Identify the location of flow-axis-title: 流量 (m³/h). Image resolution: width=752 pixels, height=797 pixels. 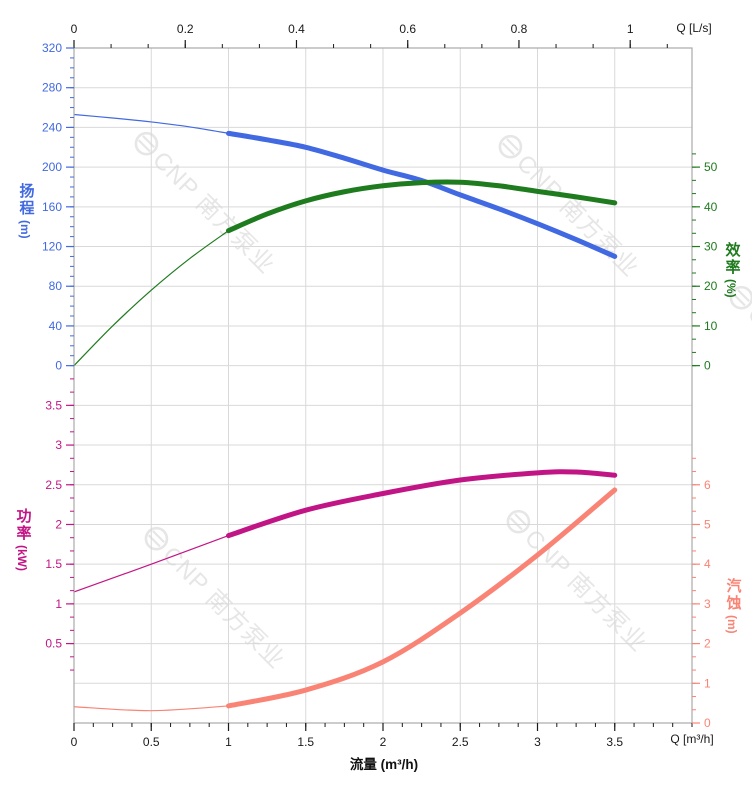
(384, 764).